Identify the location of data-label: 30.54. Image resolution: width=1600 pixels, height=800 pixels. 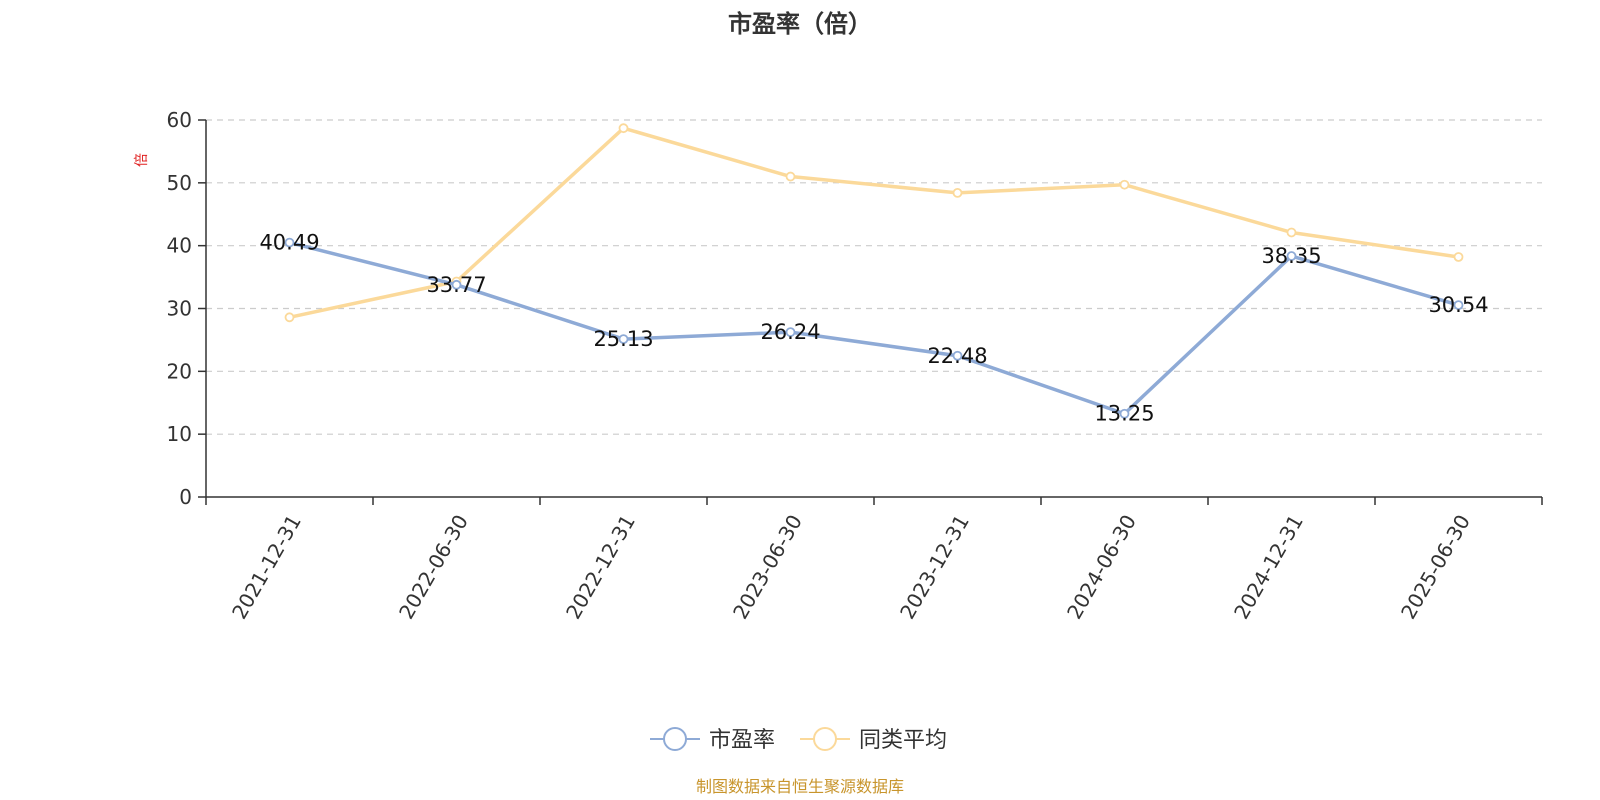
(1458, 305).